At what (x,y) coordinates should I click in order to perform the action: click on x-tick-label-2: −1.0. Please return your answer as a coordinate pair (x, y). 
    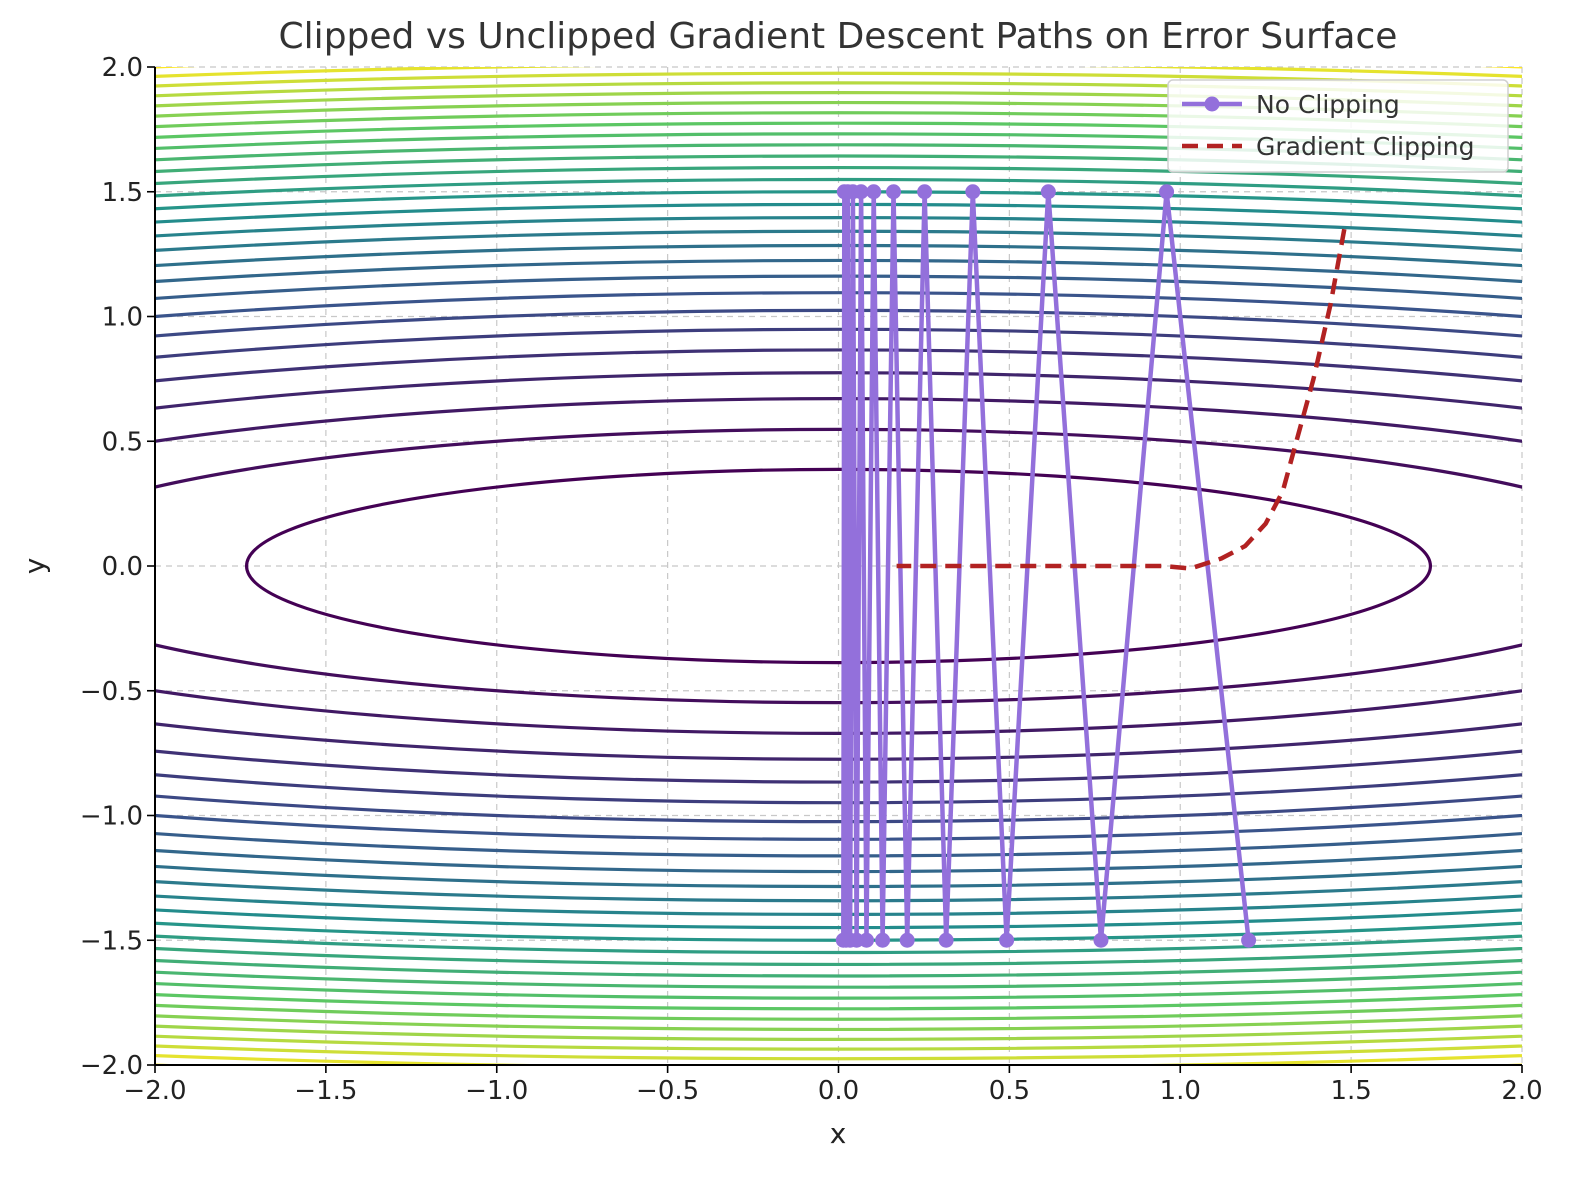
    Looking at the image, I should click on (496, 1091).